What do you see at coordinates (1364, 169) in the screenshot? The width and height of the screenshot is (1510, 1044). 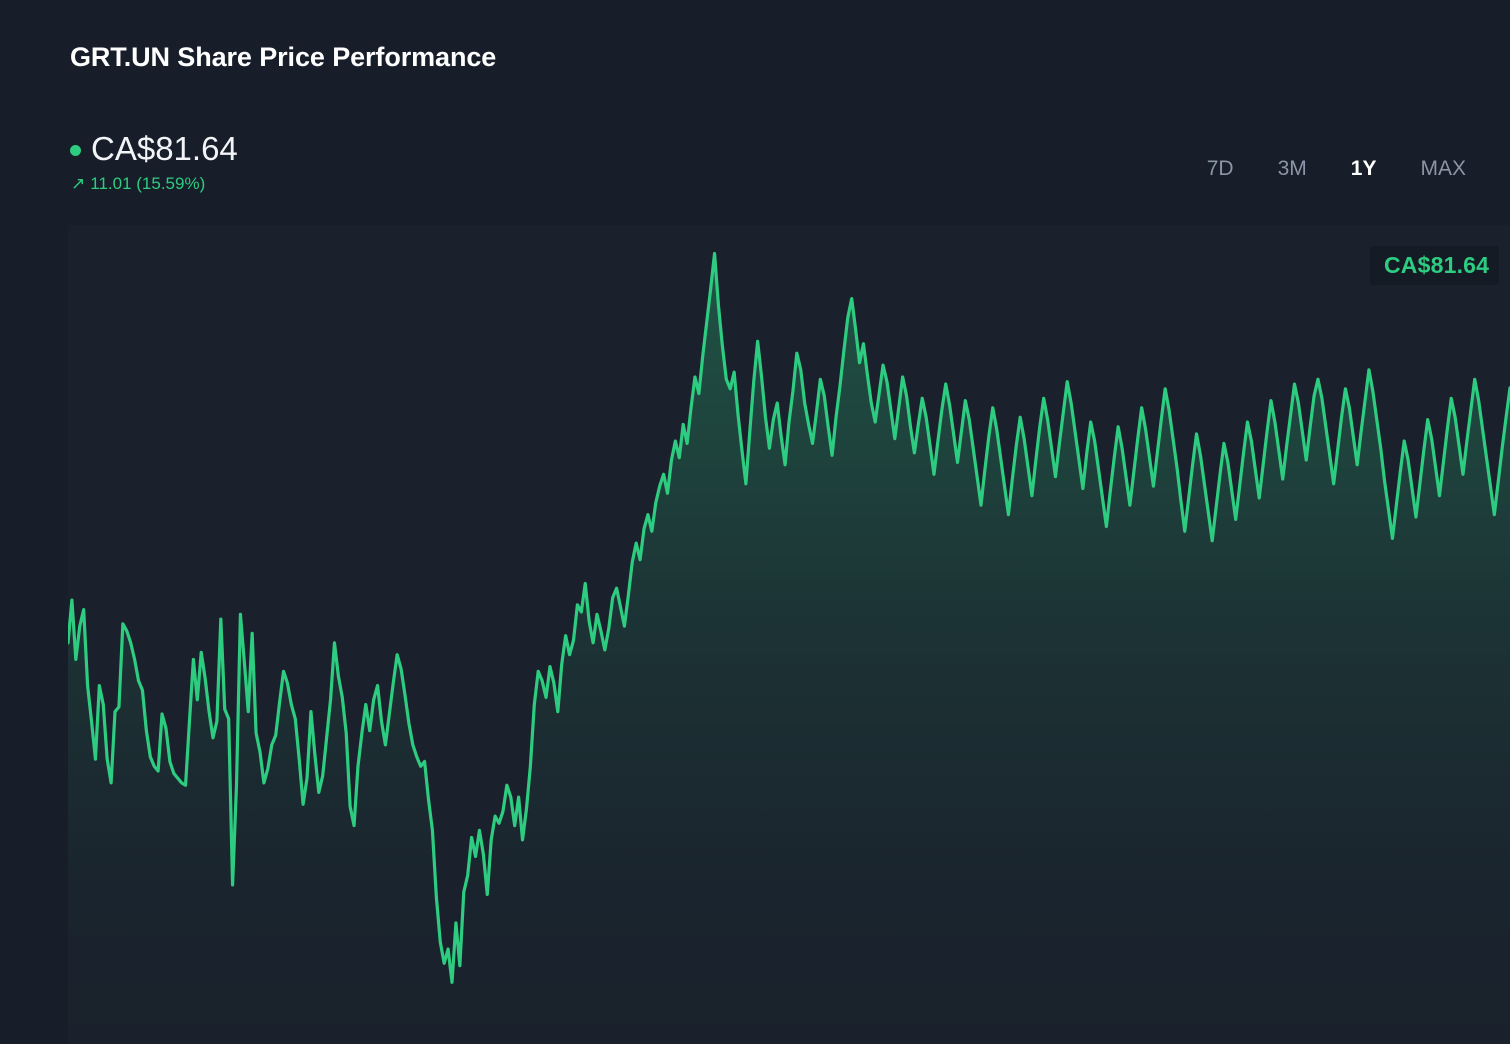 I see `range-button-1y: 1Y` at bounding box center [1364, 169].